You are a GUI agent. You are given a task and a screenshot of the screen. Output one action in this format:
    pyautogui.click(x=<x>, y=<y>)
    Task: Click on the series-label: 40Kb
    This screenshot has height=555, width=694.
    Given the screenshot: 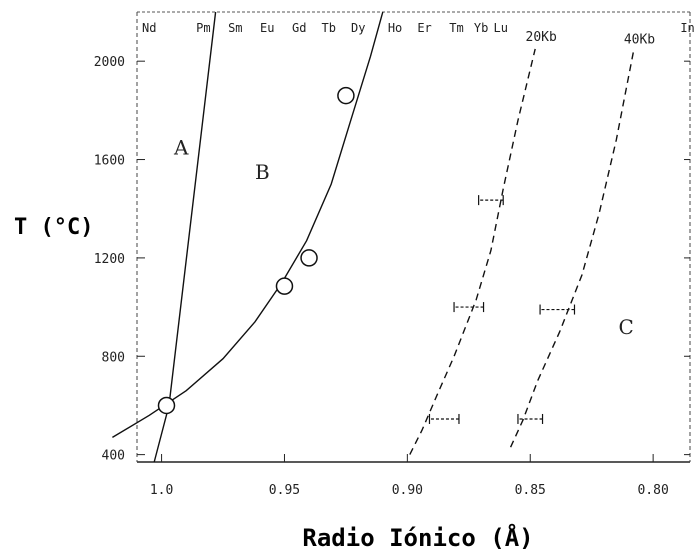 What is the action you would take?
    pyautogui.click(x=639, y=39)
    